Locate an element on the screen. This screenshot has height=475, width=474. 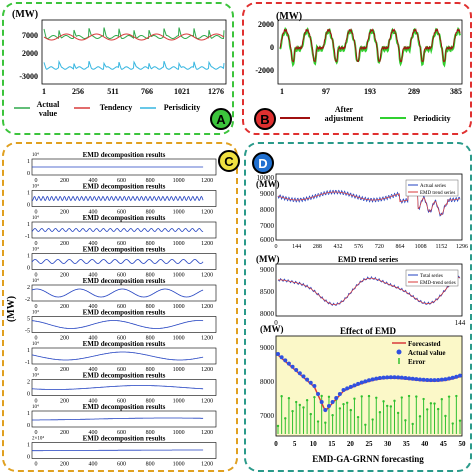
panel-a-xtick: 511 is located at coordinates (113, 91).